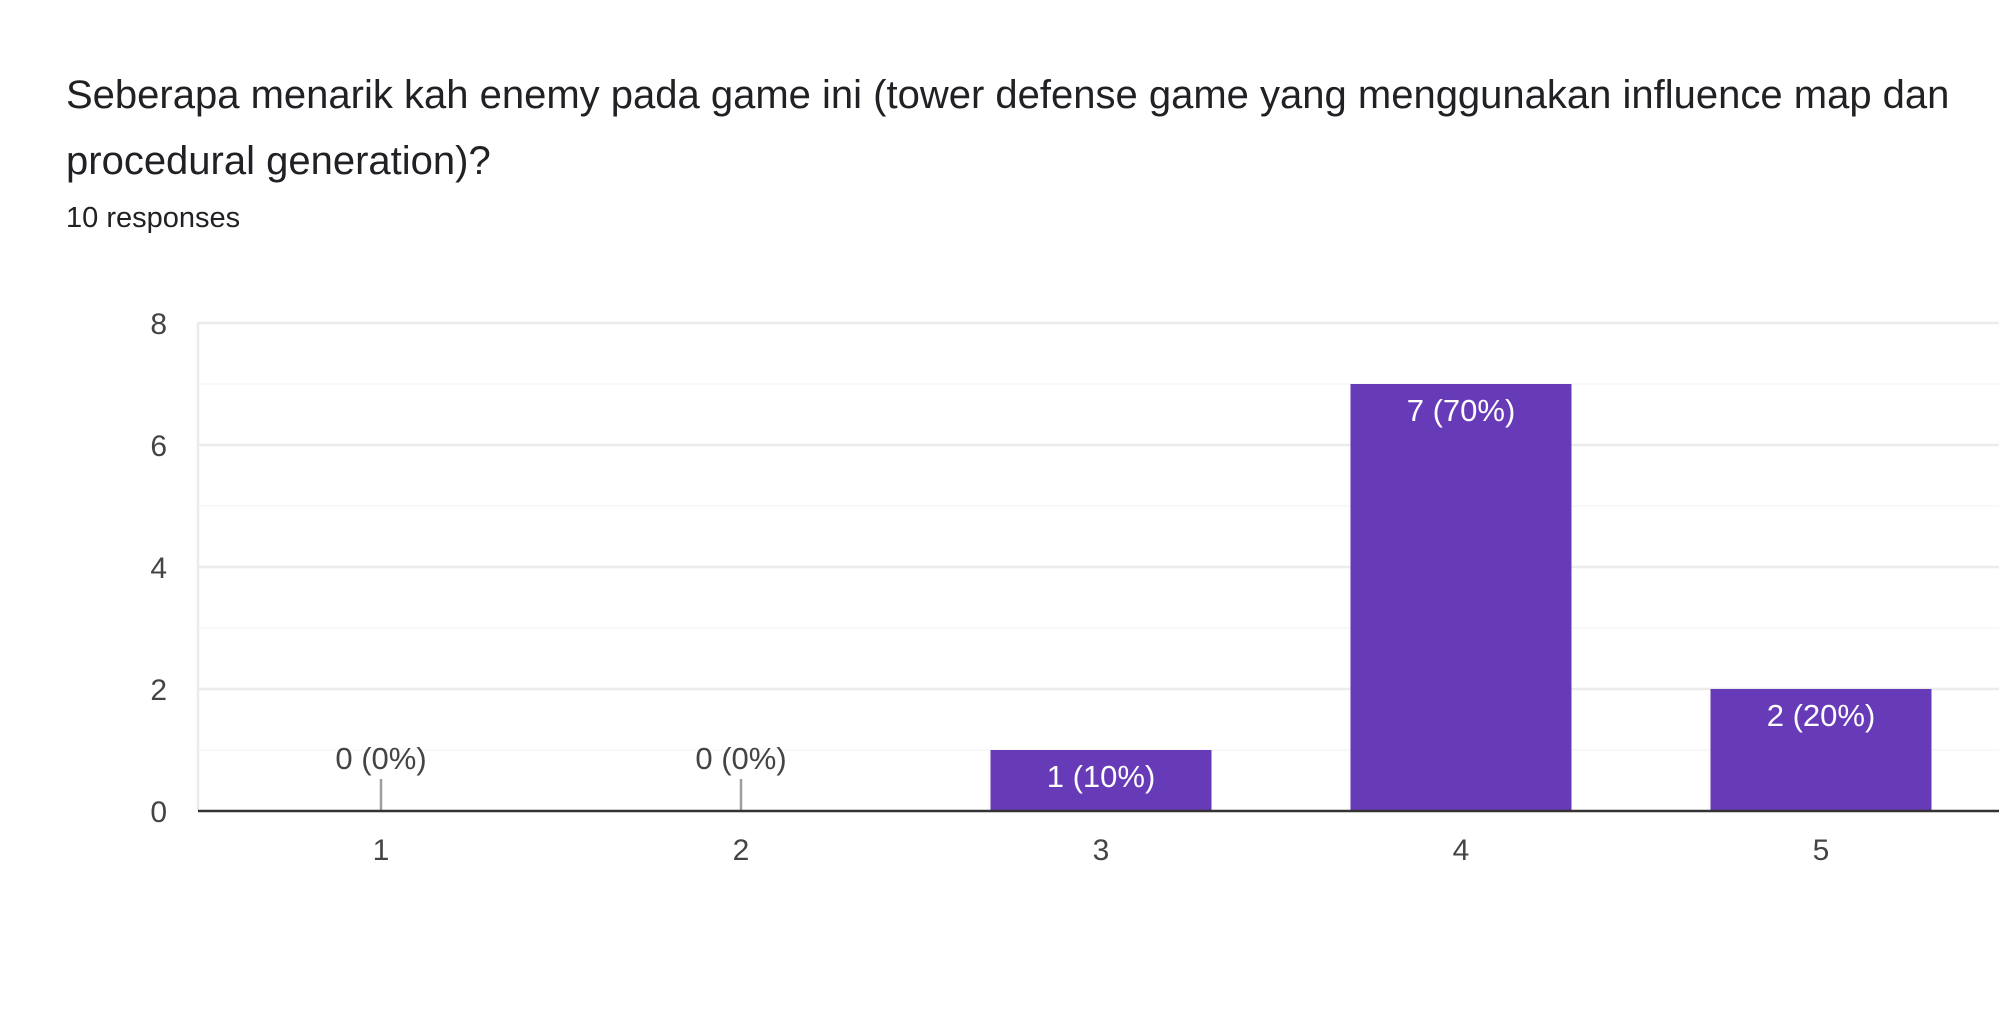 The height and width of the screenshot is (1016, 1999). What do you see at coordinates (158, 812) in the screenshot?
I see `y-tick-label: 0` at bounding box center [158, 812].